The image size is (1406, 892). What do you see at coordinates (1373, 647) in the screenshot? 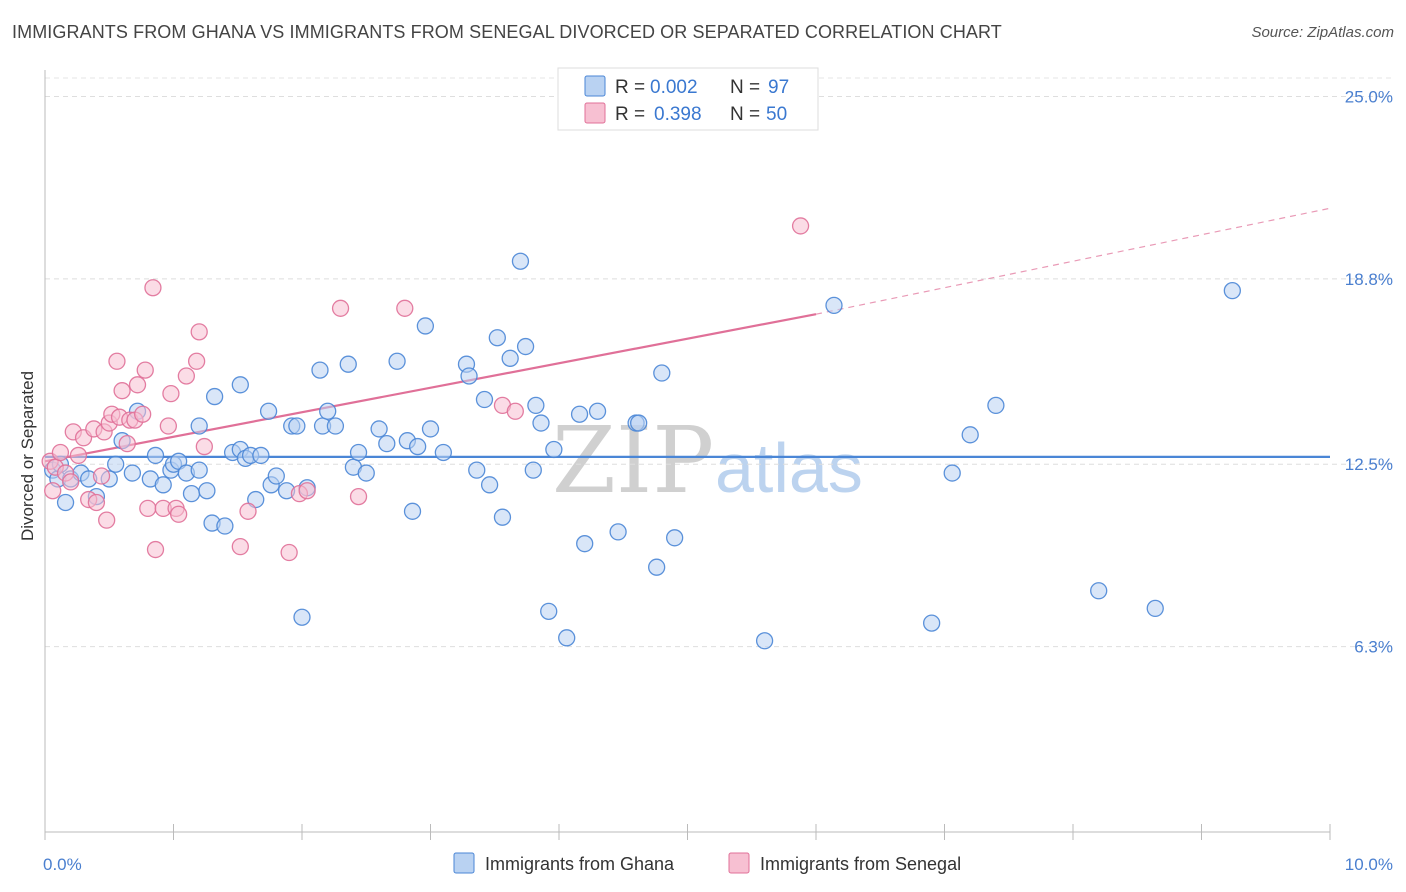
I see `y-tick-label: 6.3%` at bounding box center [1373, 647].